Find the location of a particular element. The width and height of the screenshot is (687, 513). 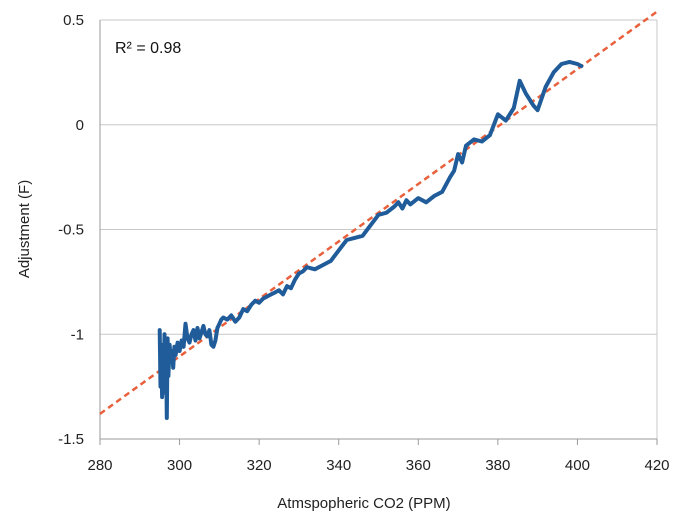

y-tick-label: -1.5 is located at coordinates (71, 439).